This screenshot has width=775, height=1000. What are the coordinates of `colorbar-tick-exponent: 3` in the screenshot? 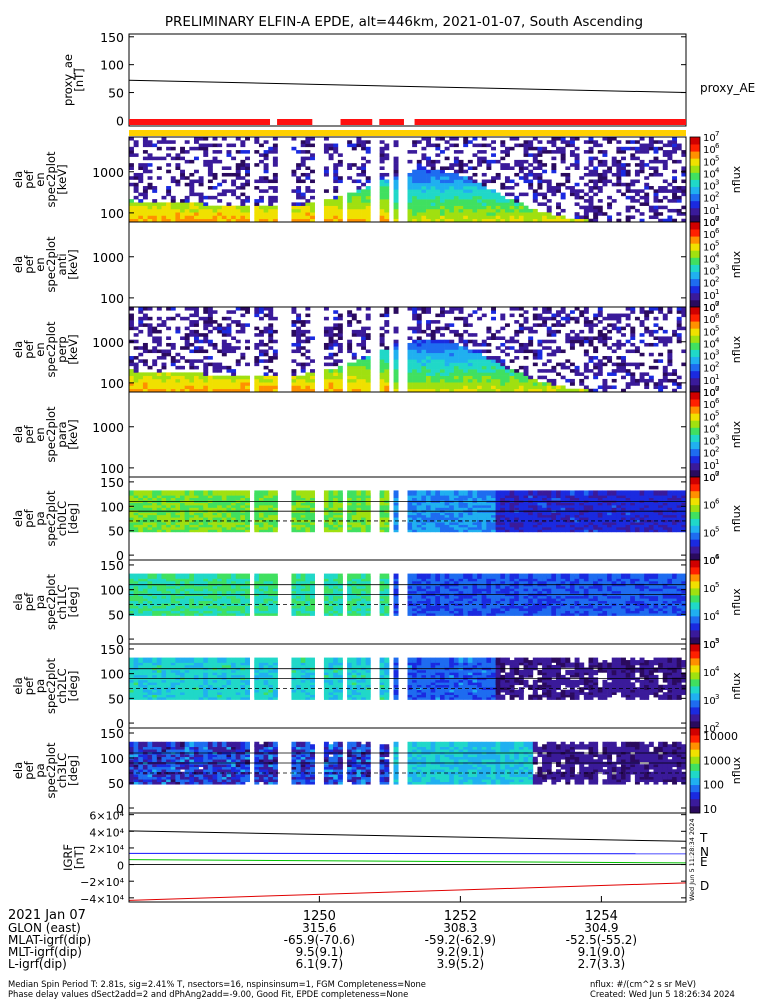 It's located at (717, 353).